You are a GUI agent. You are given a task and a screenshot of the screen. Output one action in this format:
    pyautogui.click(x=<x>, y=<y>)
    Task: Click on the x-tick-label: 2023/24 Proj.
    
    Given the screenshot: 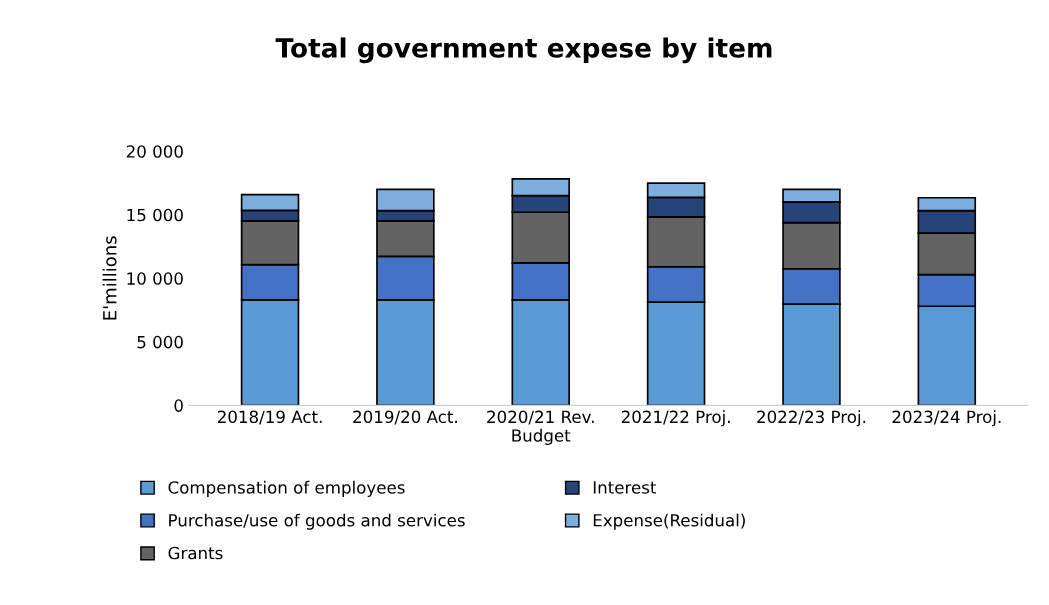 What is the action you would take?
    pyautogui.click(x=946, y=418)
    